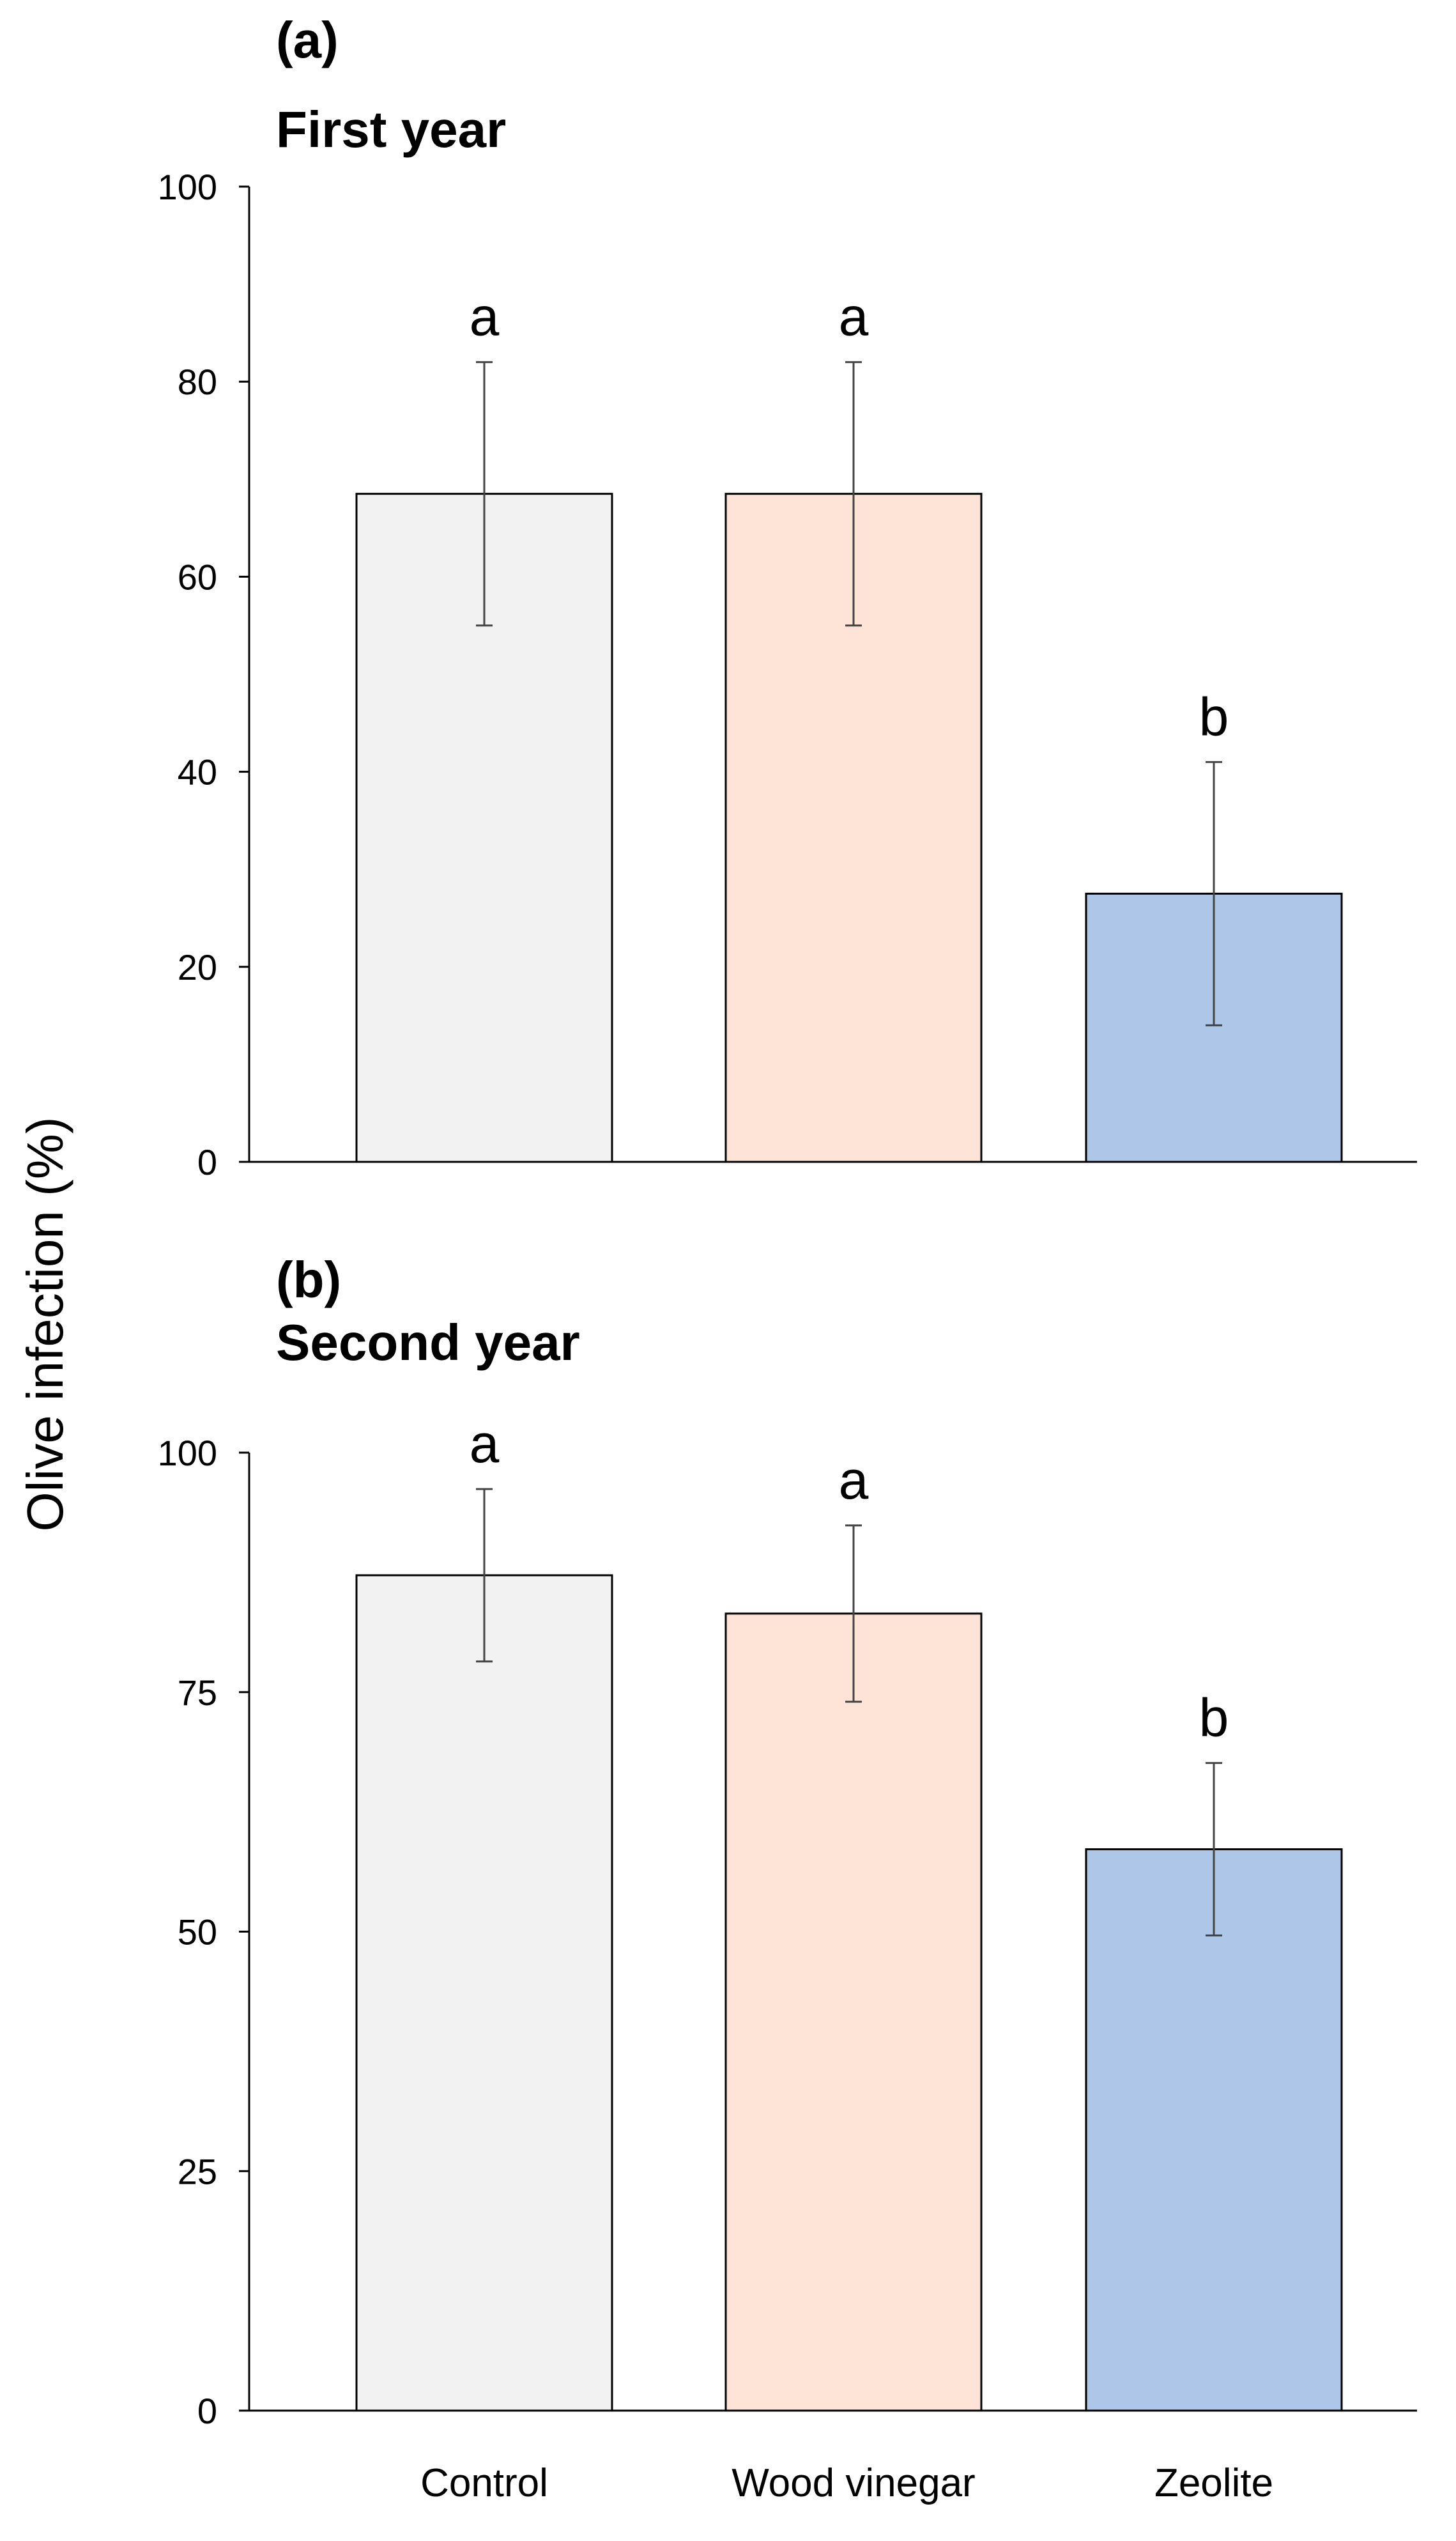 Image resolution: width=1456 pixels, height=2541 pixels. I want to click on y-tick-label: 20, so click(197, 967).